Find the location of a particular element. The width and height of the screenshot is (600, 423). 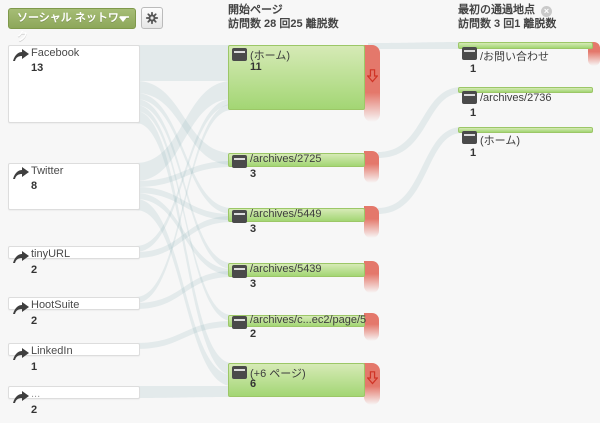

node-label: LinkedIn is located at coordinates (52, 351).